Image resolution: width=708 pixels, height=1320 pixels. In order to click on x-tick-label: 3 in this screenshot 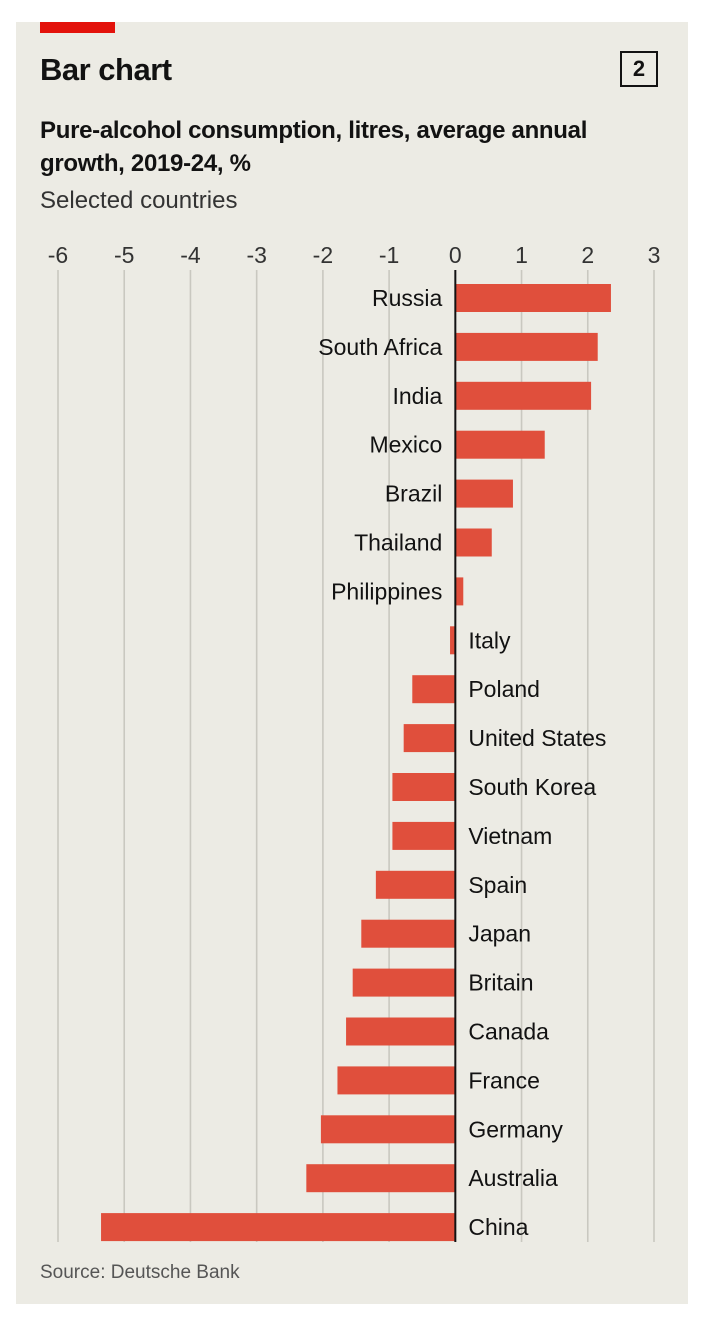, I will do `click(654, 255)`.